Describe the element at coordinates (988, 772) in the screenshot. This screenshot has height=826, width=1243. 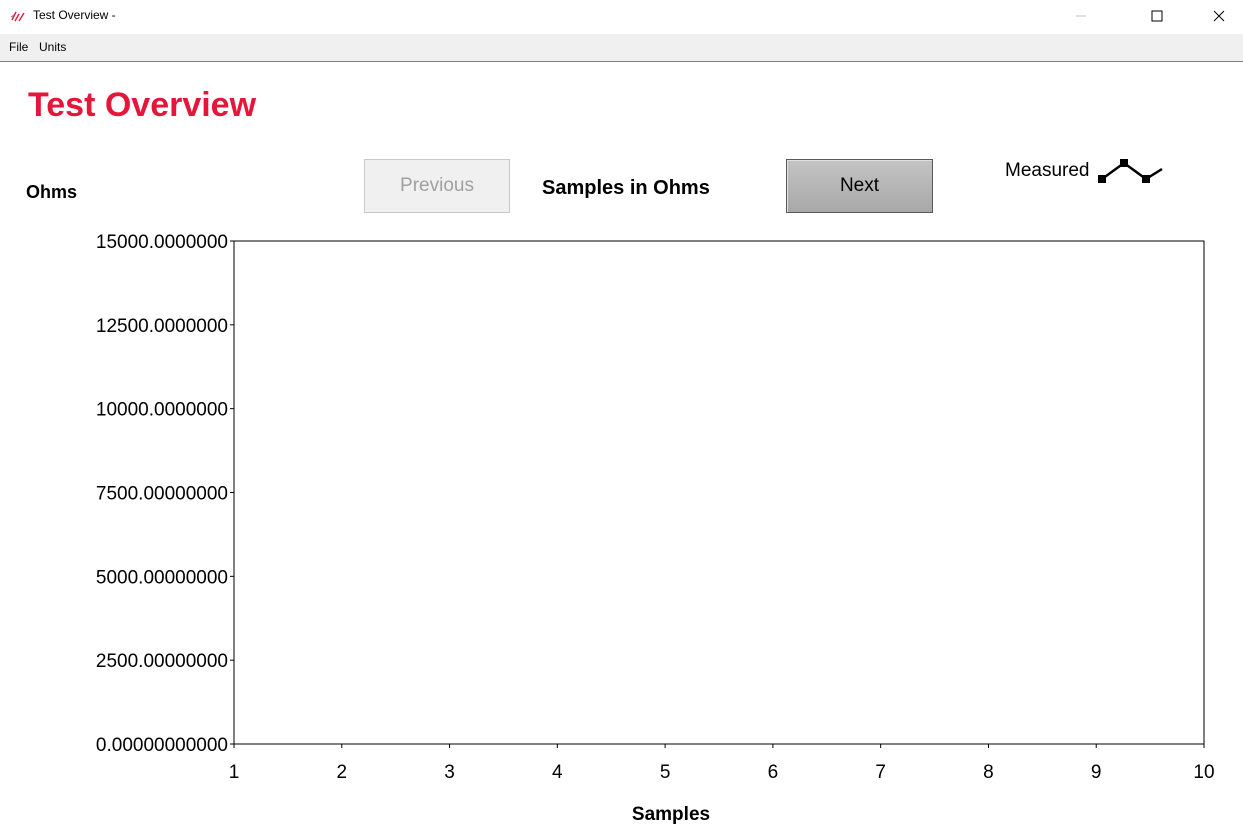
I see `x-tick-label: 8` at that location.